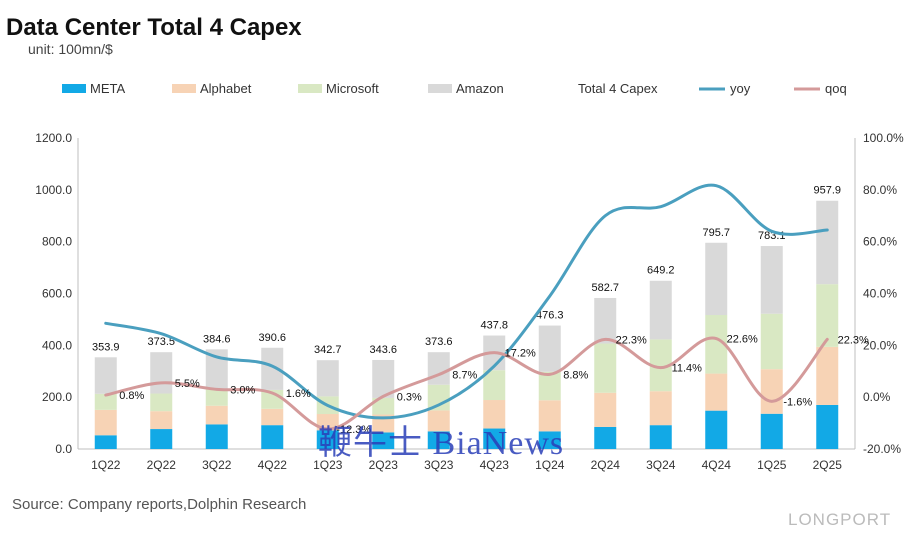 This screenshot has width=913, height=547. What do you see at coordinates (439, 465) in the screenshot?
I see `x-tick-label: 3Q23` at bounding box center [439, 465].